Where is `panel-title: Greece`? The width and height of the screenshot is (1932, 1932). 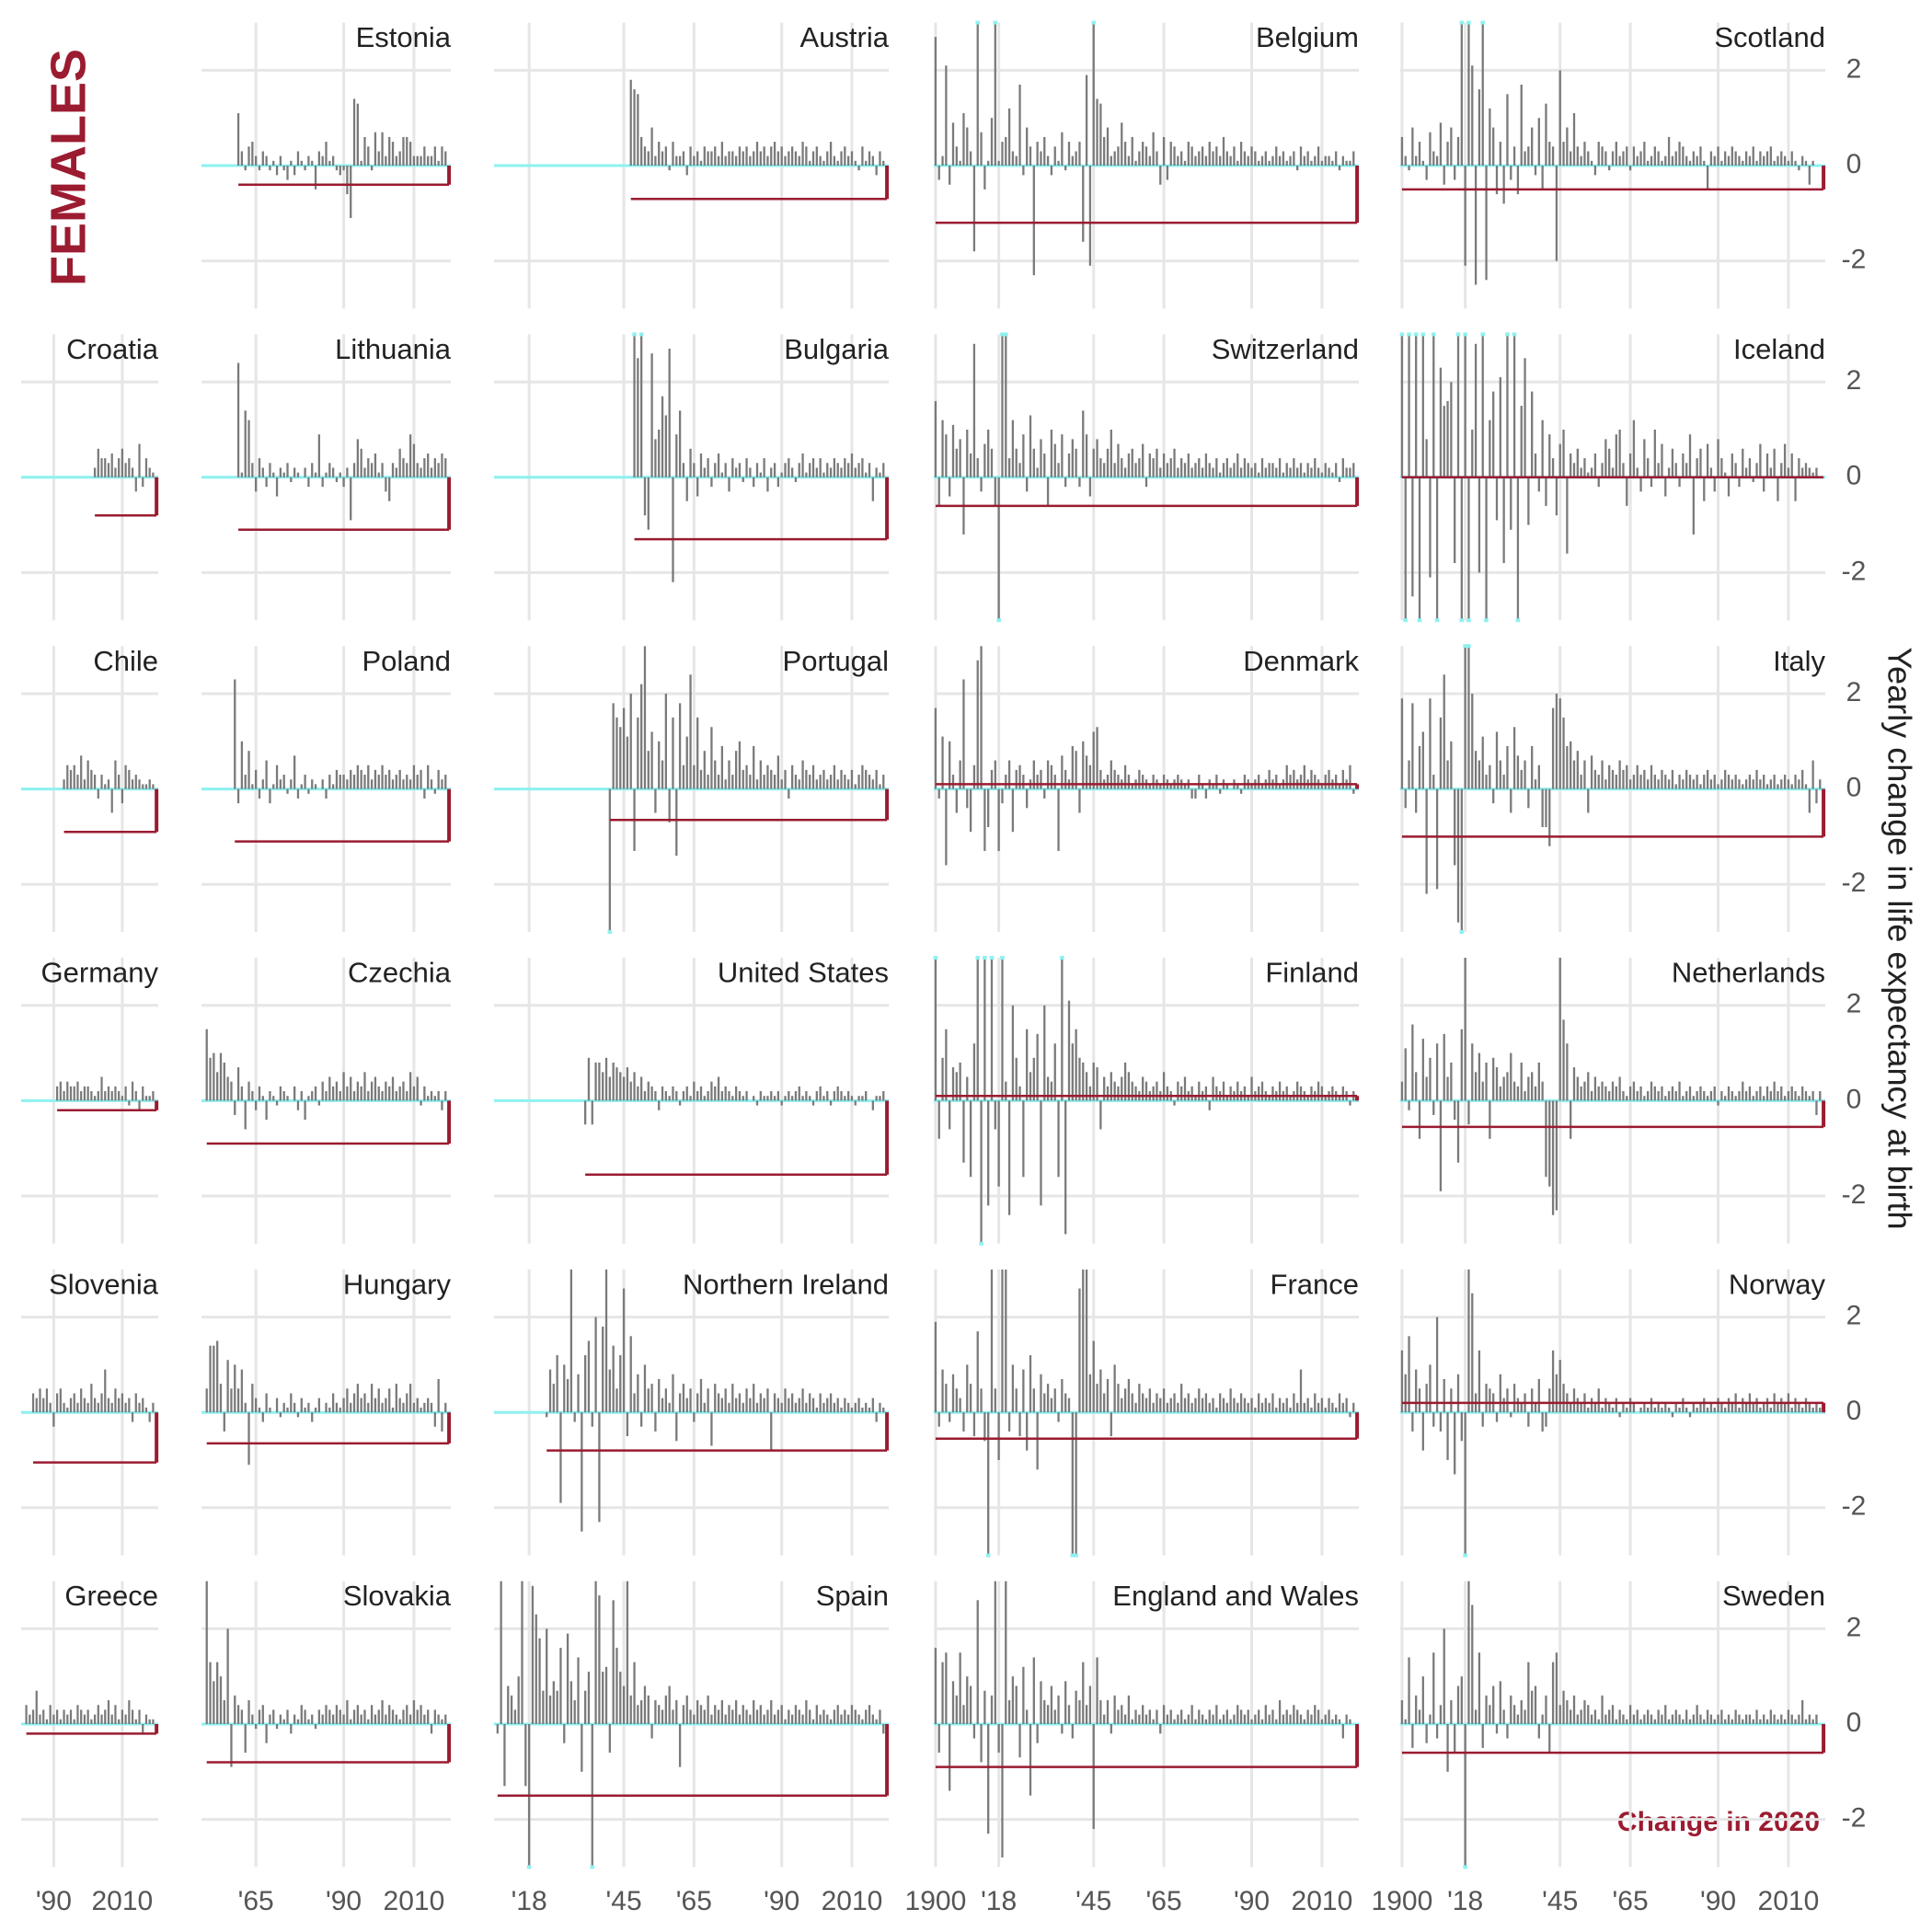
panel-title: Greece is located at coordinates (111, 1596).